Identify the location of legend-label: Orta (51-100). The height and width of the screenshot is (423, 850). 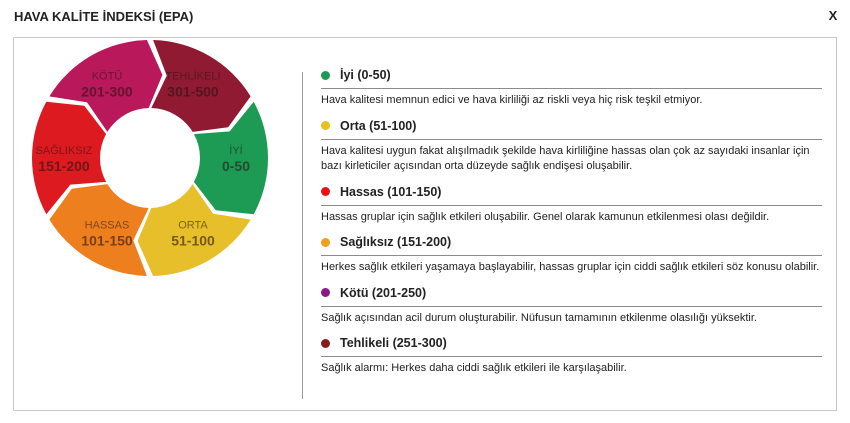
(378, 125).